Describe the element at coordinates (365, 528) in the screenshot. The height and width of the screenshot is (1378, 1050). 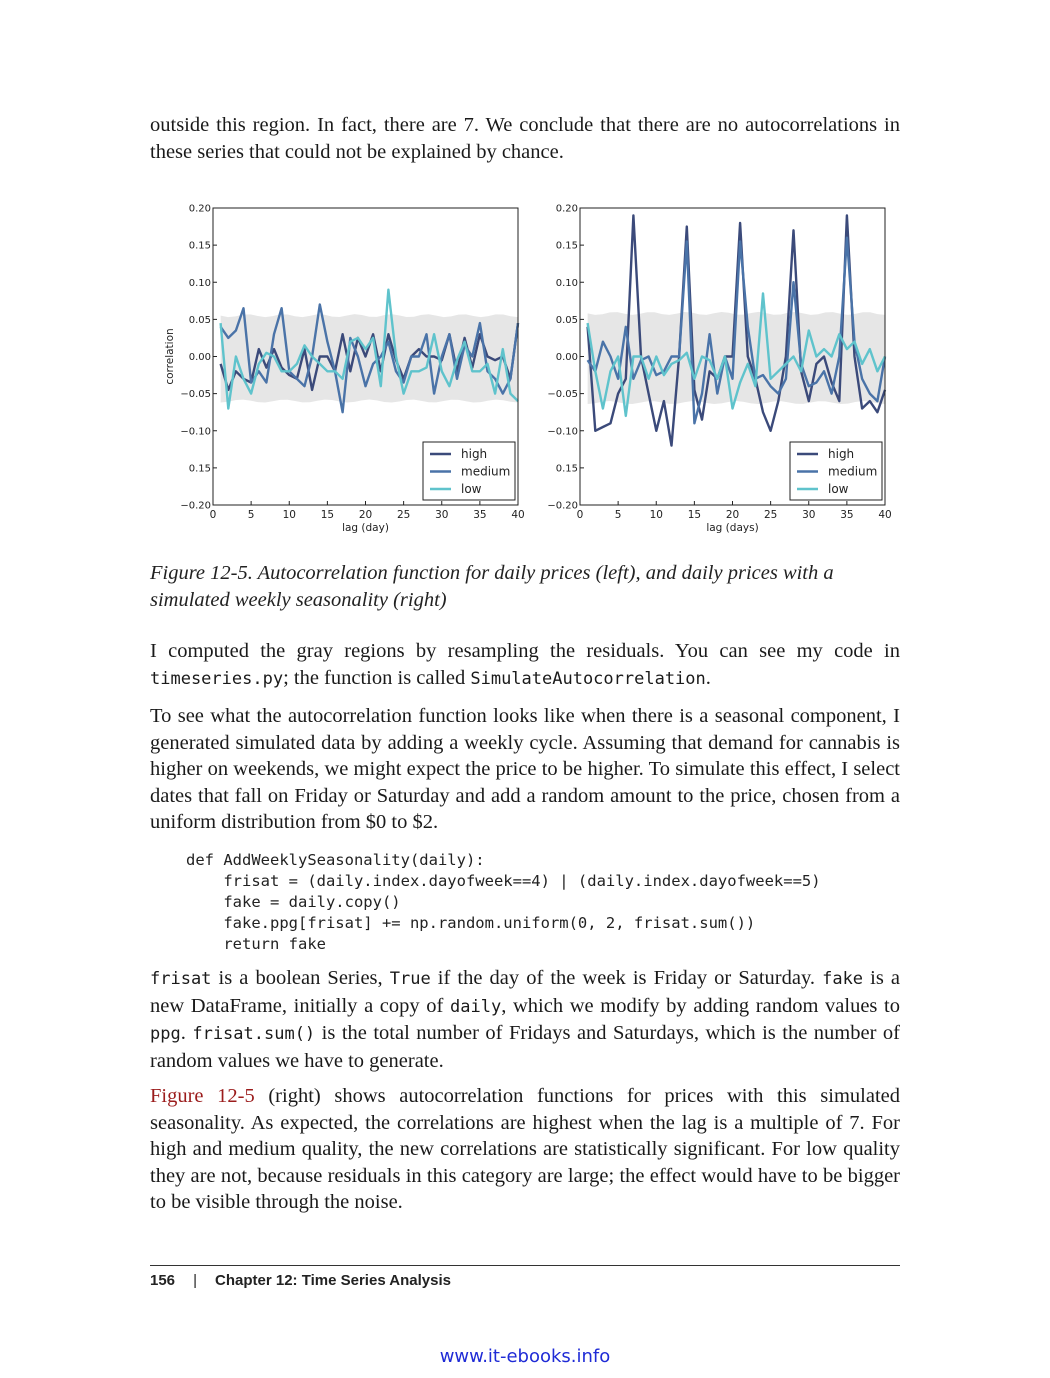
I see `x-axis-label: lag (day)` at that location.